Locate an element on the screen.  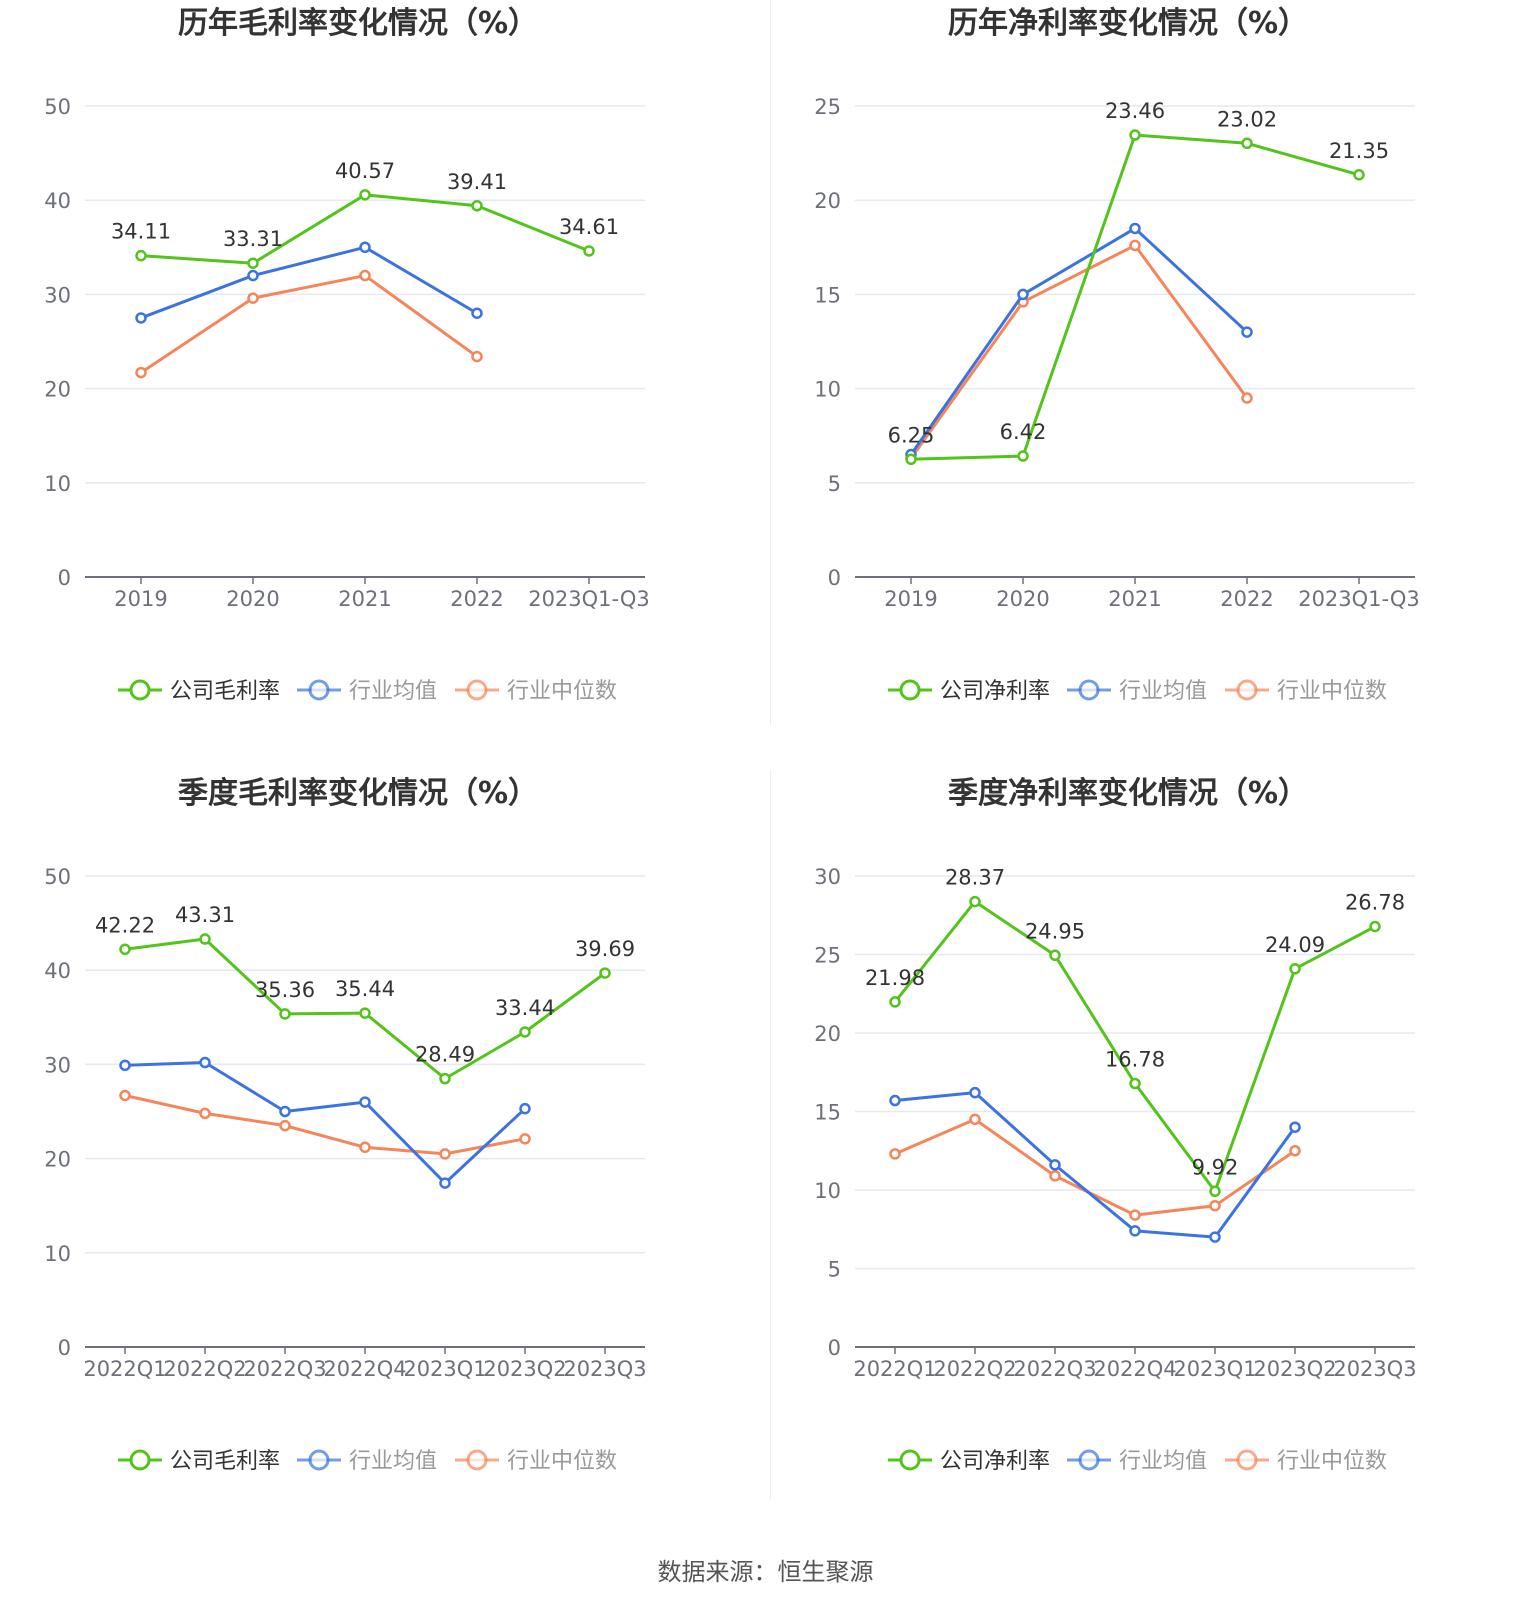
series-line-industry_median is located at coordinates (309, 324).